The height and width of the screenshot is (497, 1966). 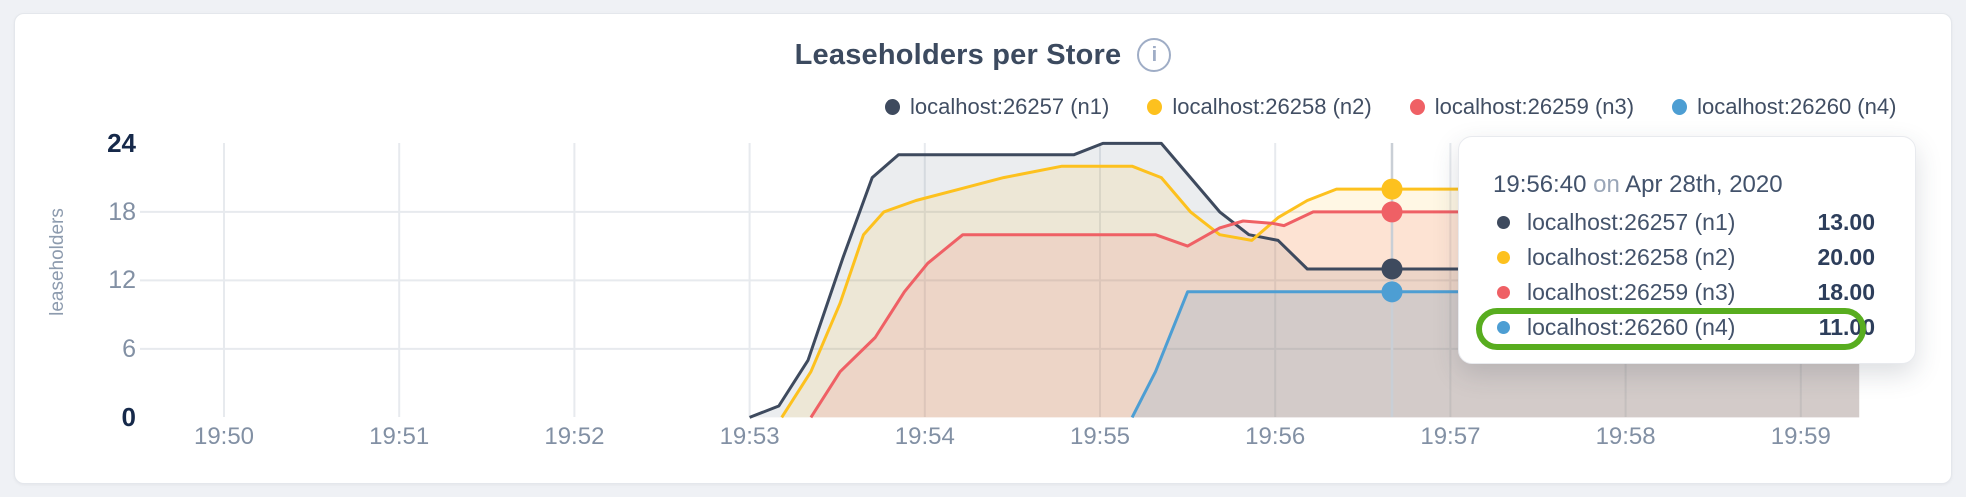 I want to click on tooltip-row-label: localhost:26260 (n4), so click(x=1631, y=327).